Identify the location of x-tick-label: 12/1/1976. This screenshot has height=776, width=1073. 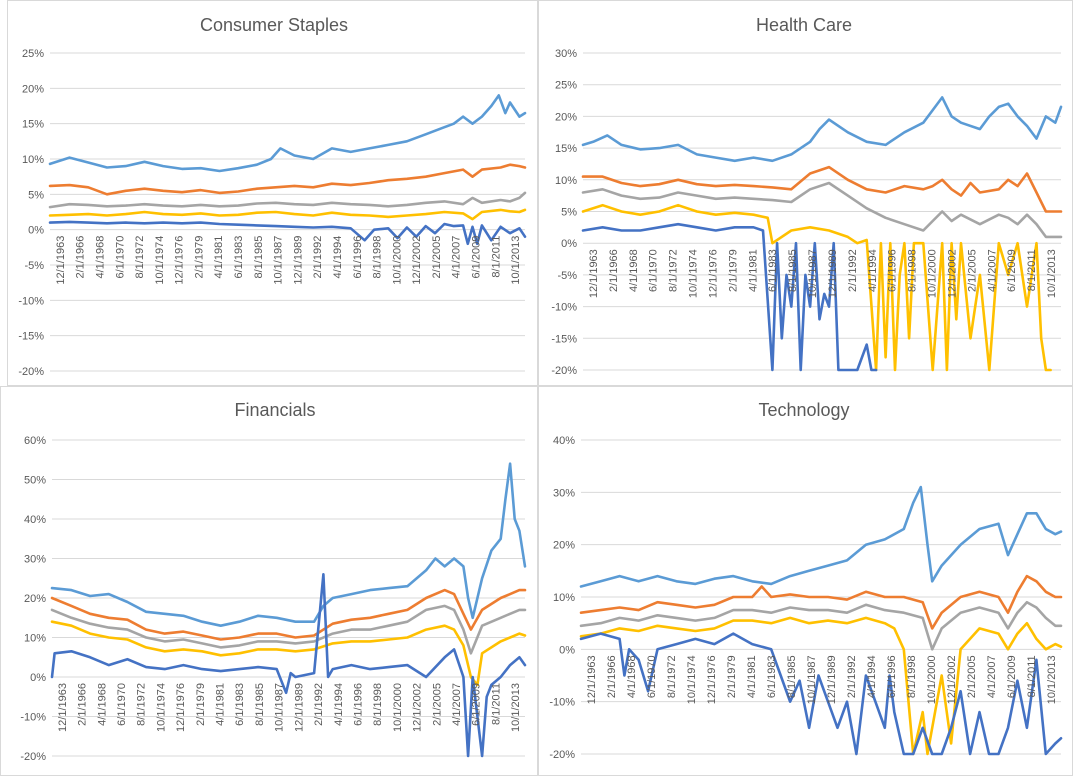
(180, 260).